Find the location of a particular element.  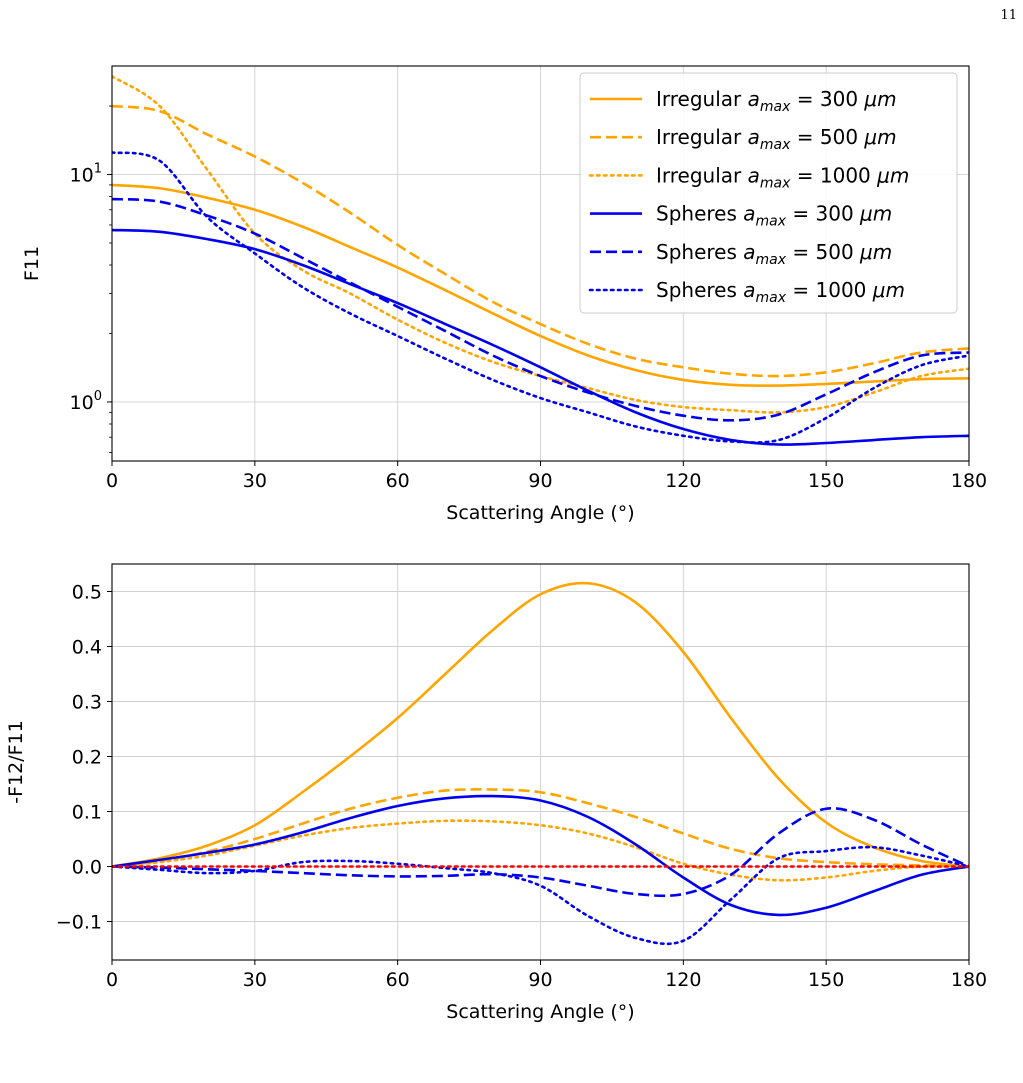

y-tick-label: 0.3 is located at coordinates (87, 703).